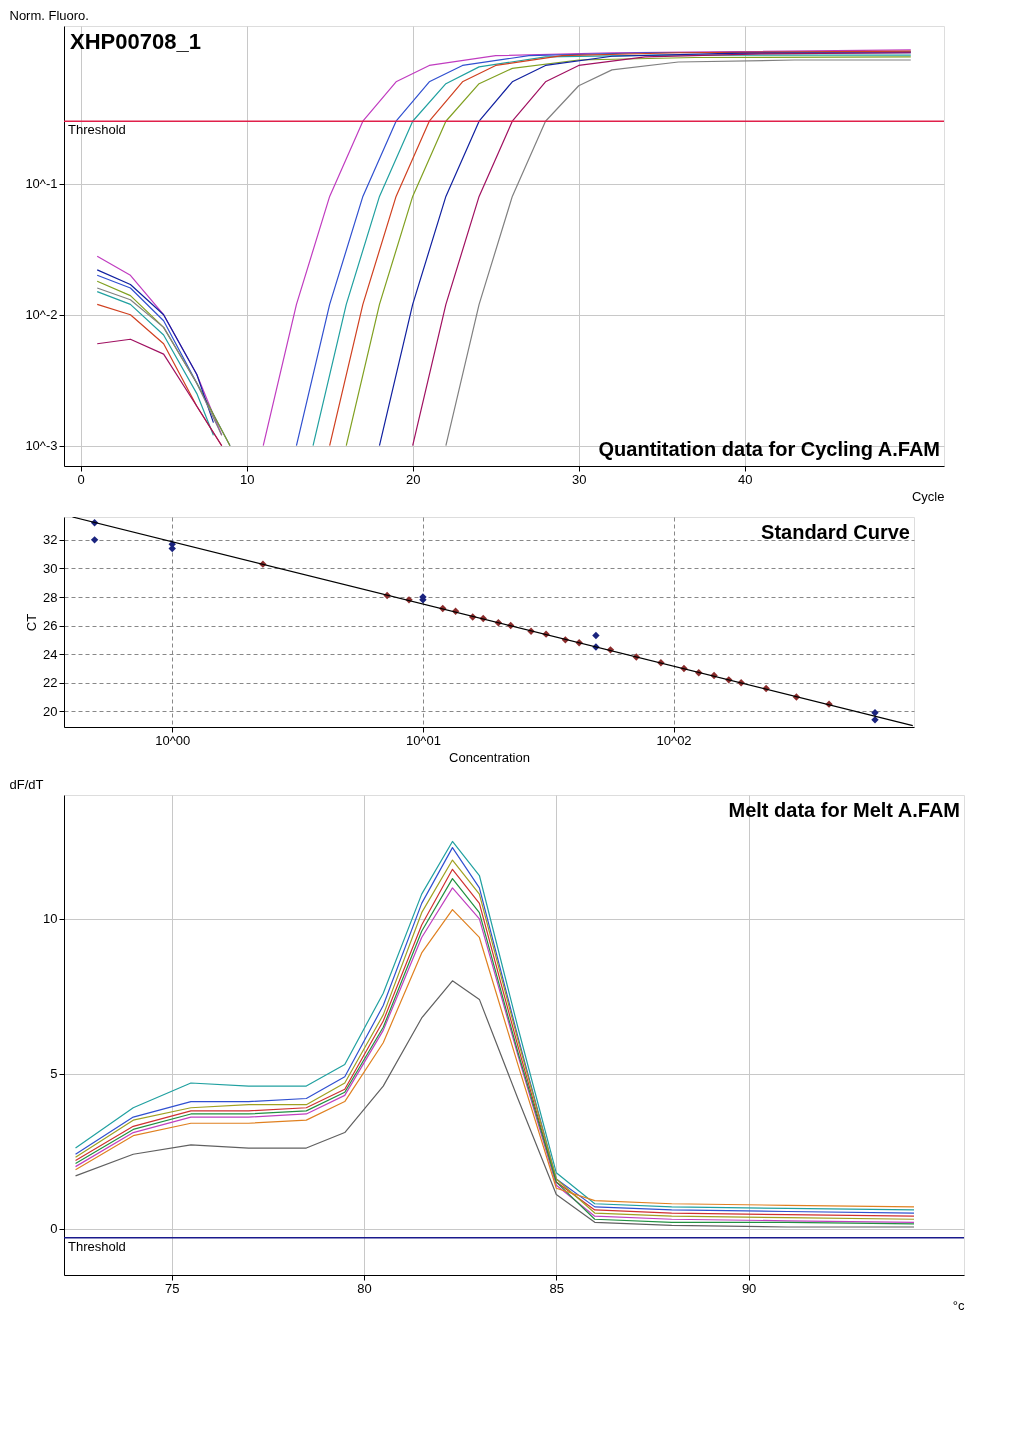 The width and height of the screenshot is (1032, 1454). What do you see at coordinates (173, 740) in the screenshot?
I see `x-tick-label: 10^00` at bounding box center [173, 740].